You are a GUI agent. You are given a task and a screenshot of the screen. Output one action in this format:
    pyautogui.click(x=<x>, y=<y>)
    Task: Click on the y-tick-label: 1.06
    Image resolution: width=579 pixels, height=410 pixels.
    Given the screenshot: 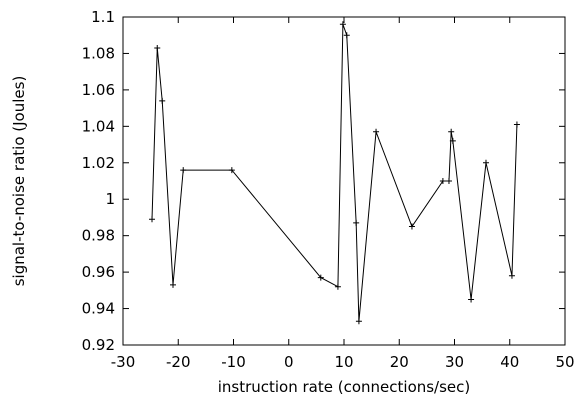 What is the action you would take?
    pyautogui.click(x=98, y=90)
    